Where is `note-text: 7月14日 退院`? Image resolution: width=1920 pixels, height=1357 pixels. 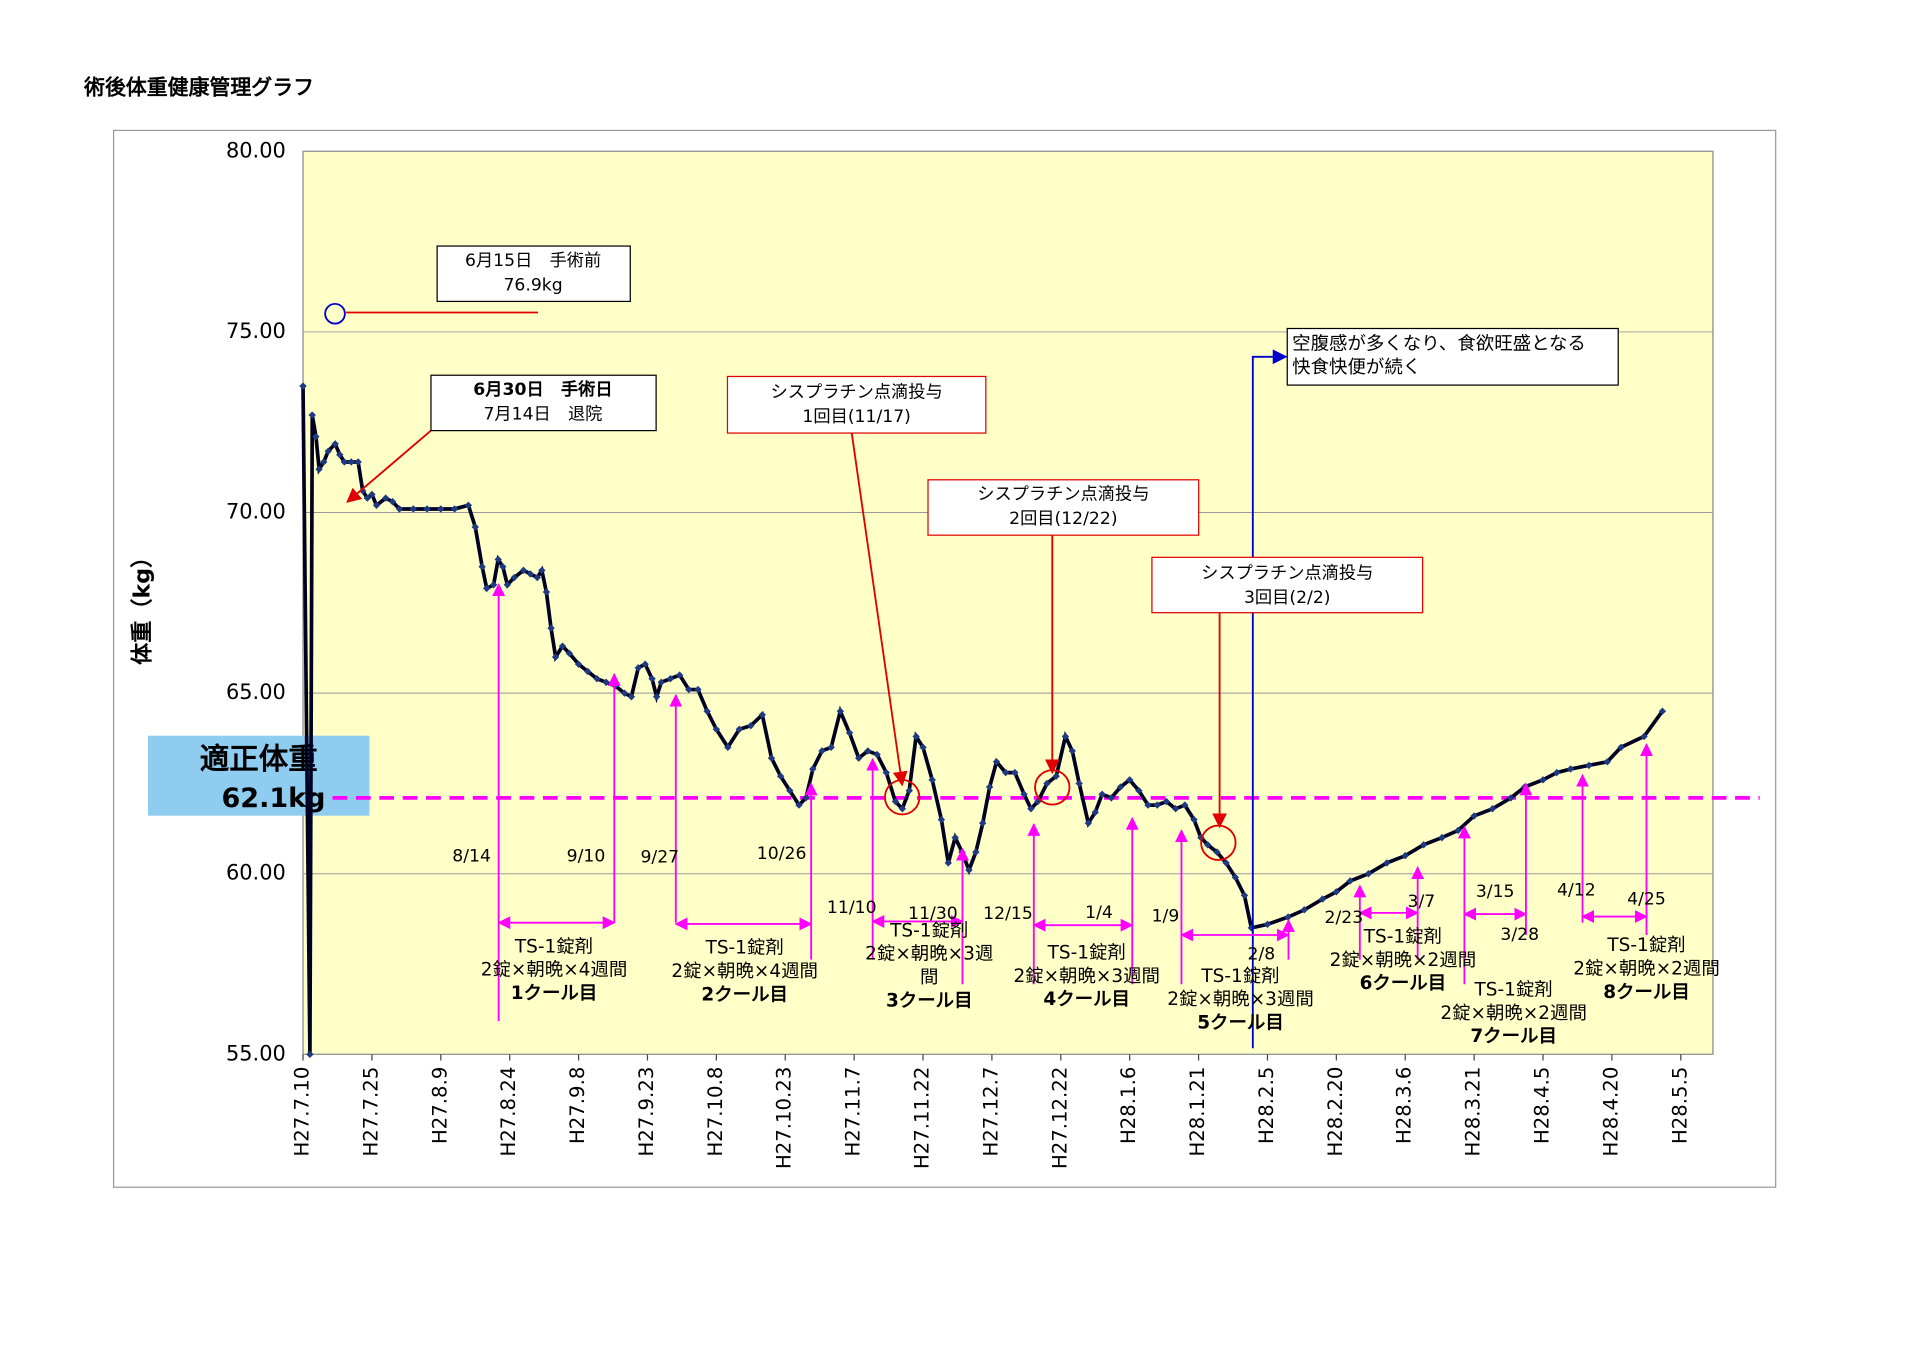 note-text: 7月14日 退院 is located at coordinates (542, 415).